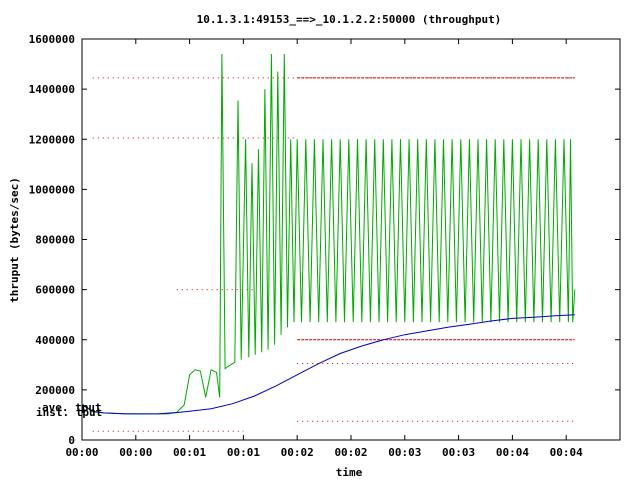 The width and height of the screenshot is (640, 480). What do you see at coordinates (349, 472) in the screenshot?
I see `x-axis-label: time` at bounding box center [349, 472].